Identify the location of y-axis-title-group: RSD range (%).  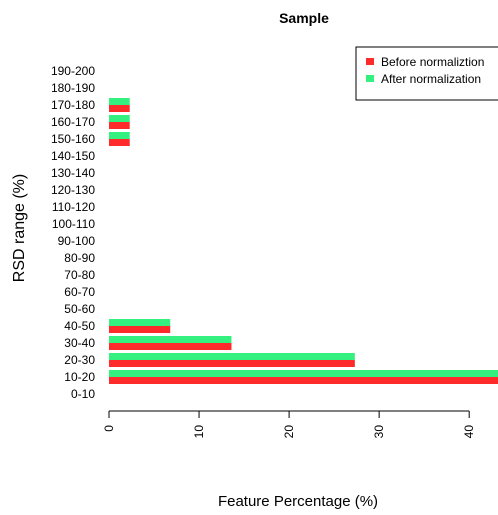
(19, 228).